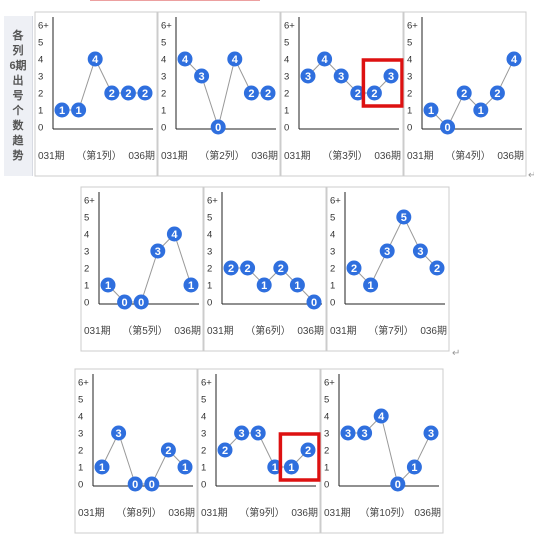  What do you see at coordinates (391, 330) in the screenshot?
I see `x-label-column: （第7列）` at bounding box center [391, 330].